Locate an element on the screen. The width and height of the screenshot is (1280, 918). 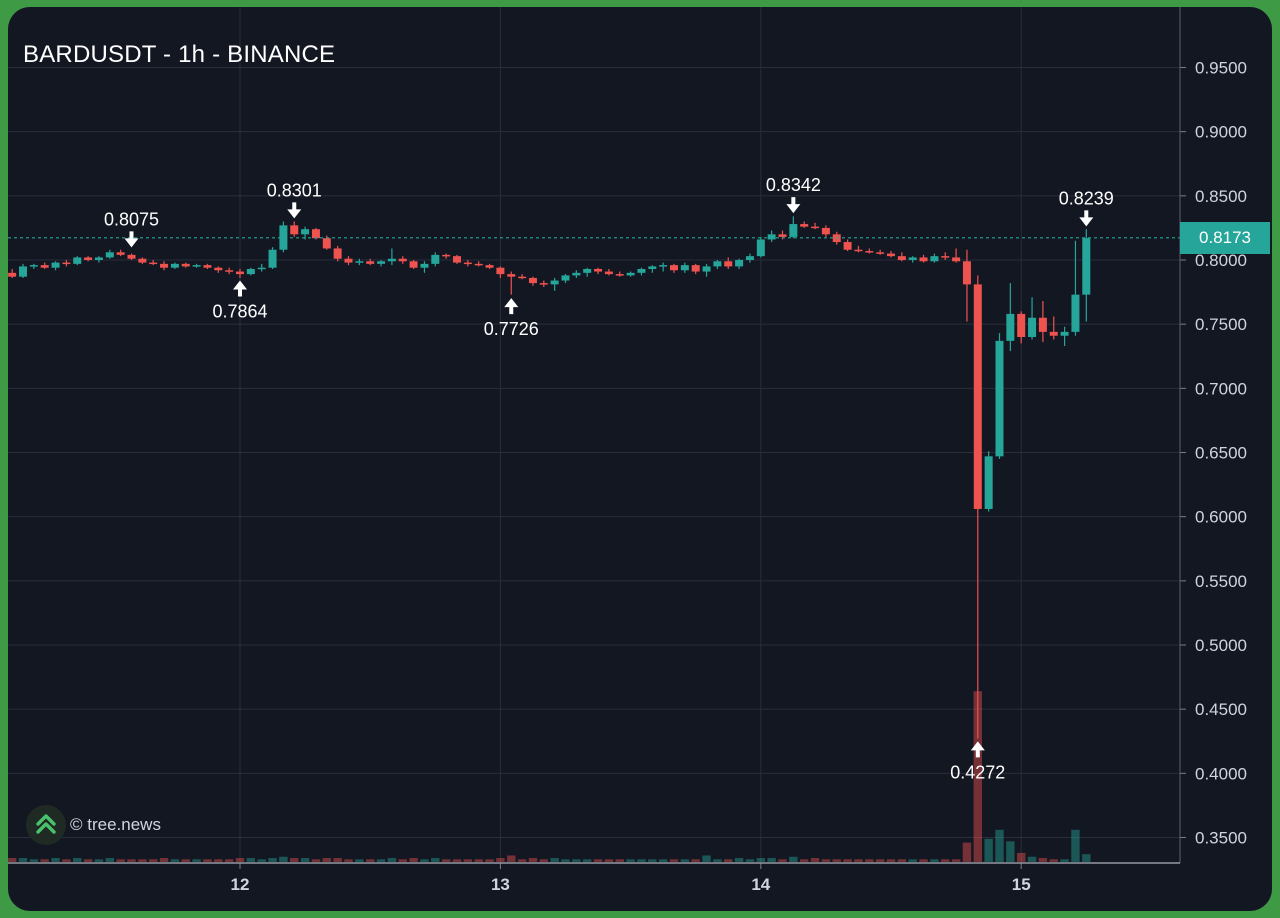
annotation-above: 0.8075 is located at coordinates (131, 228).